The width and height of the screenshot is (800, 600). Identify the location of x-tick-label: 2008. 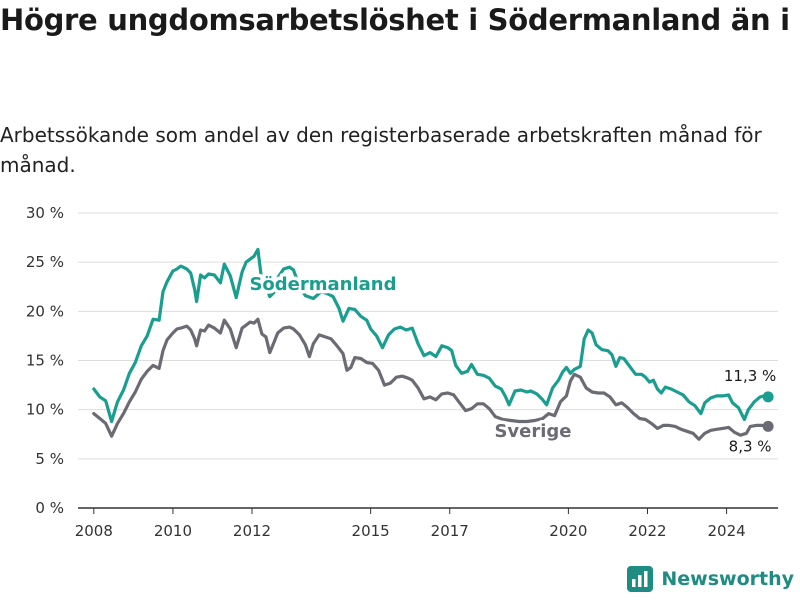
(94, 531).